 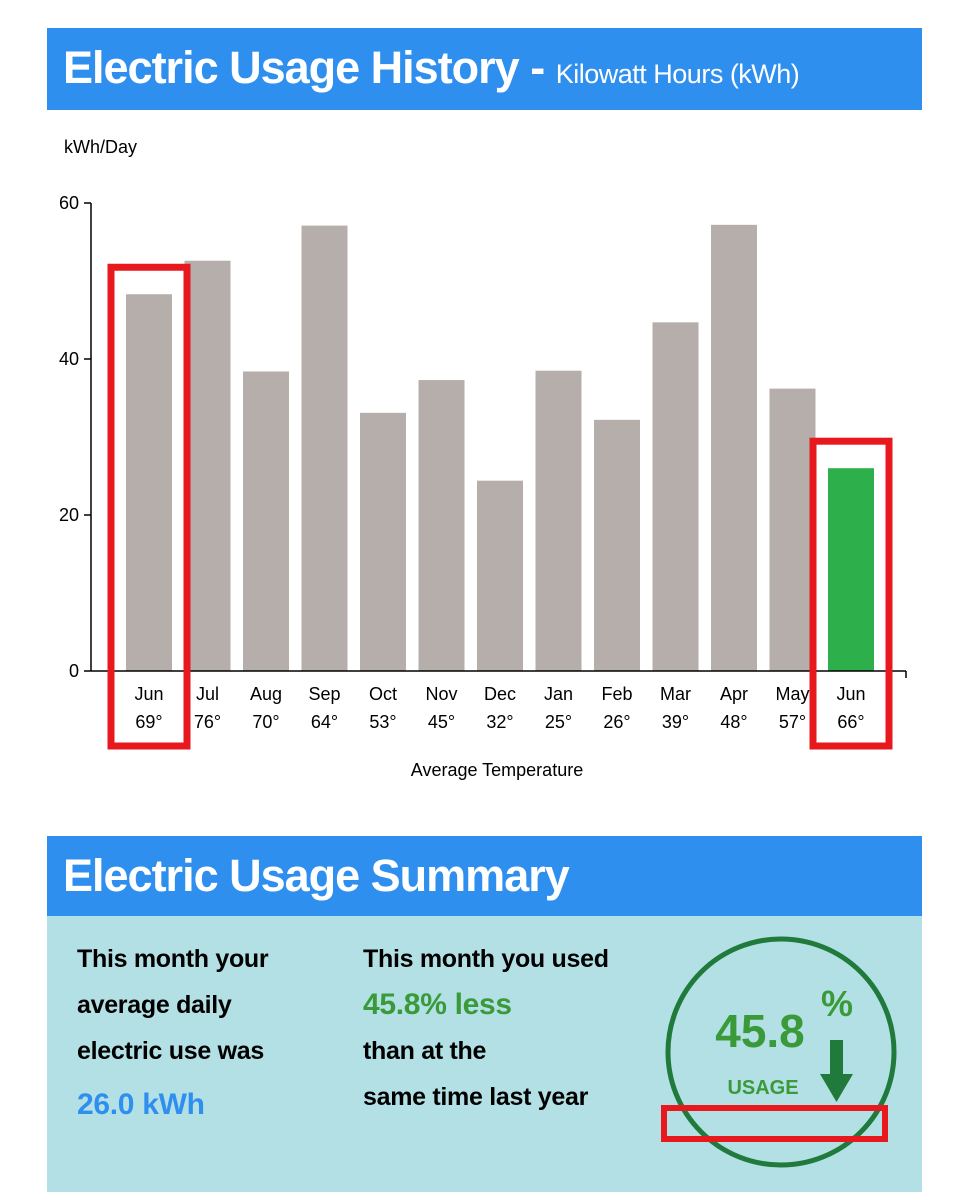 I want to click on col2-line-4: same time last year, so click(x=476, y=1097).